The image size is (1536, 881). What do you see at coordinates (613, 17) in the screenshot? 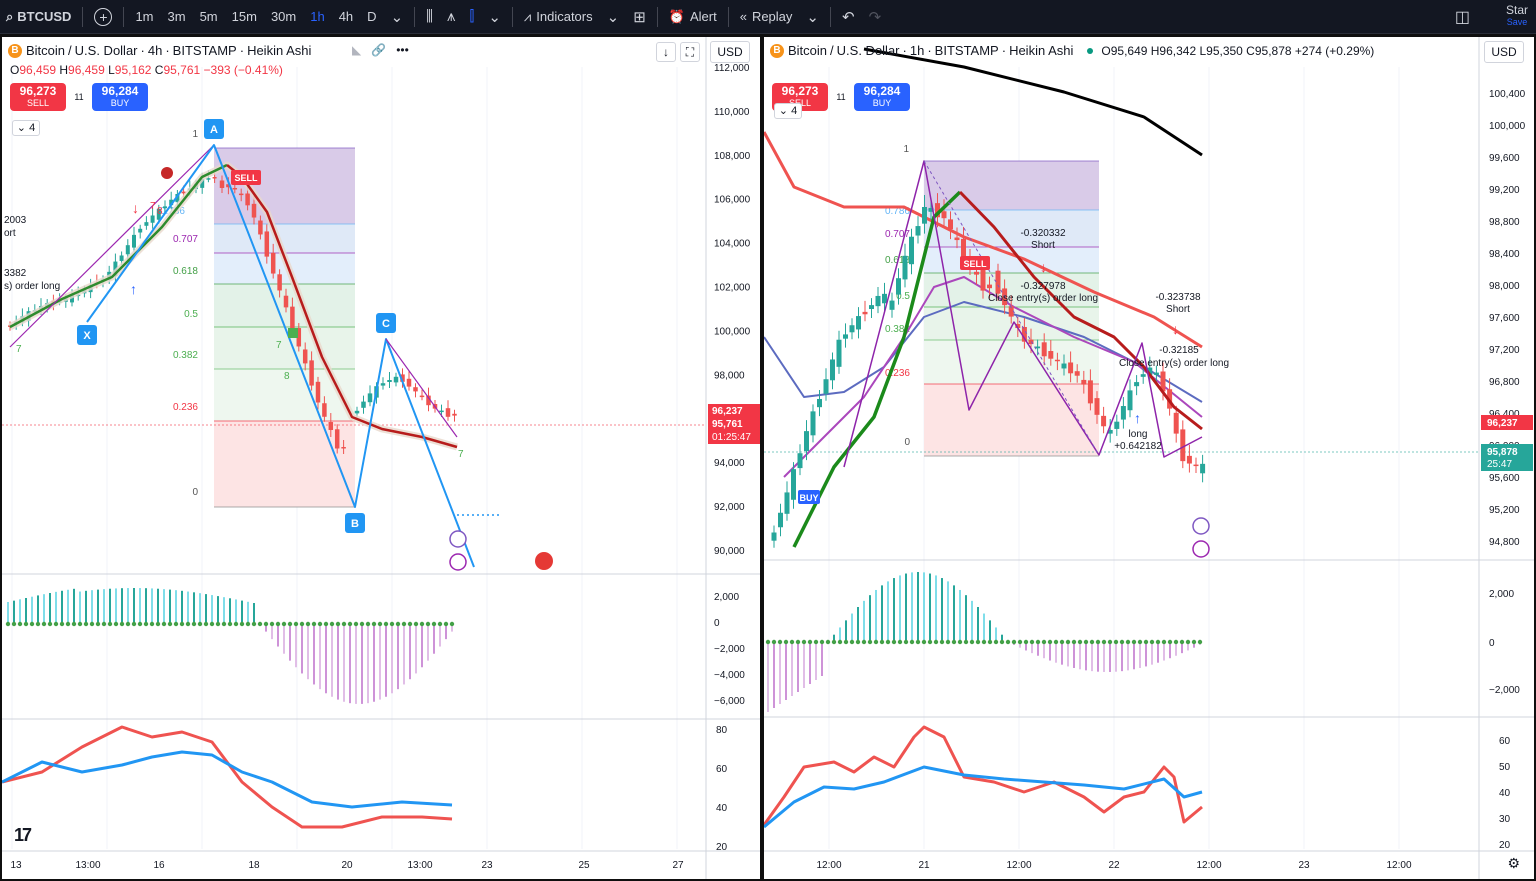
I see `indicators-chevron-icon: ⌄` at bounding box center [613, 17].